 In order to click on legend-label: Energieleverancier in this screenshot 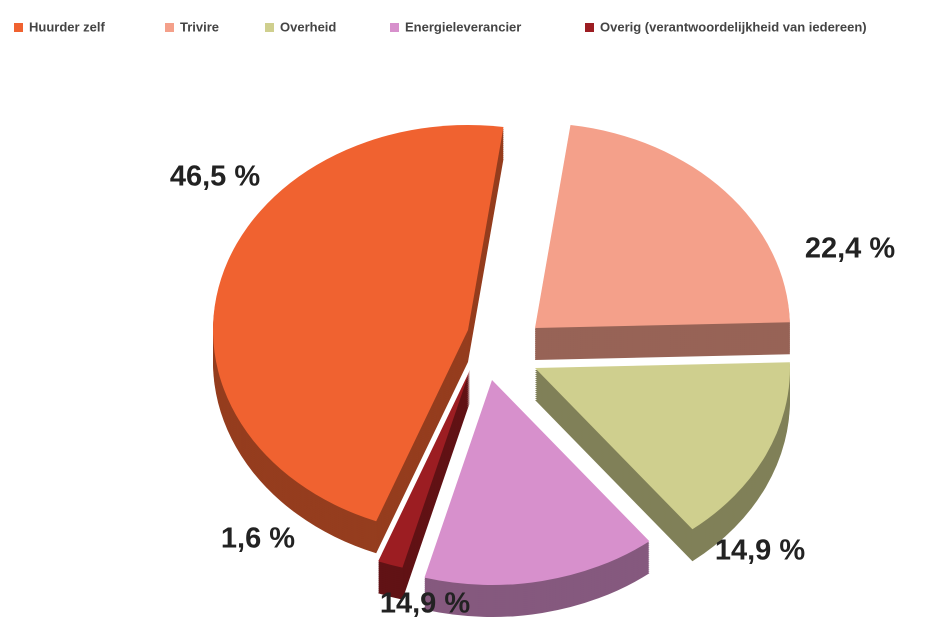, I will do `click(463, 26)`.